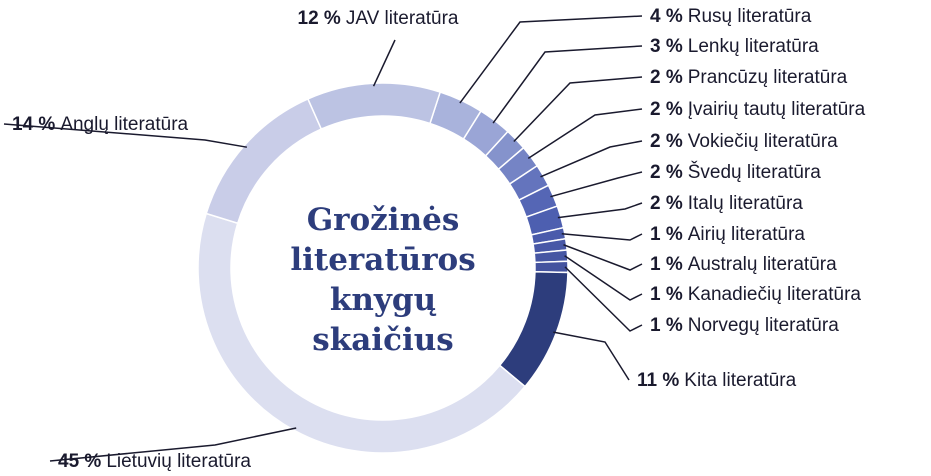  I want to click on data-label: 2 % Švedų literatūra, so click(735, 172).